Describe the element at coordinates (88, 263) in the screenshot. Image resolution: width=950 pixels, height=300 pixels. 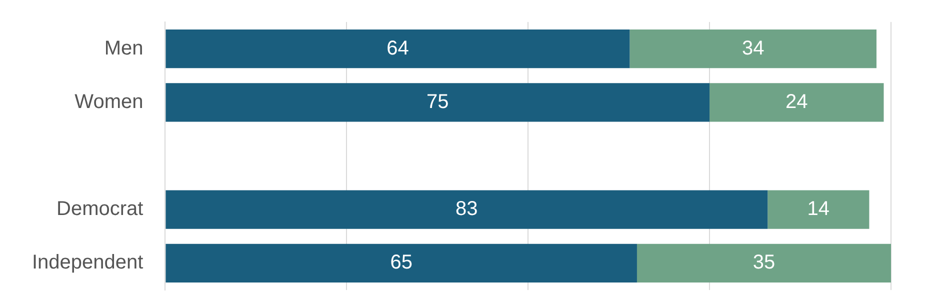
I see `y-tick-label: Independent` at that location.